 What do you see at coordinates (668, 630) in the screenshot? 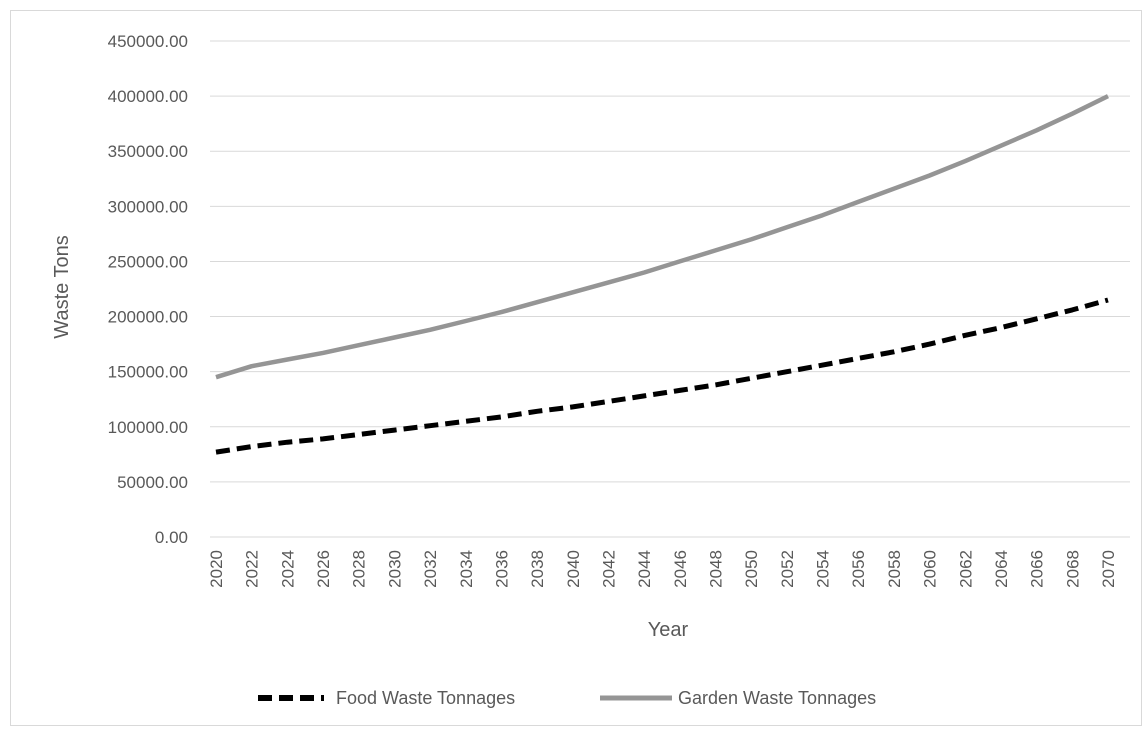
I see `x-axis-title: Year` at bounding box center [668, 630].